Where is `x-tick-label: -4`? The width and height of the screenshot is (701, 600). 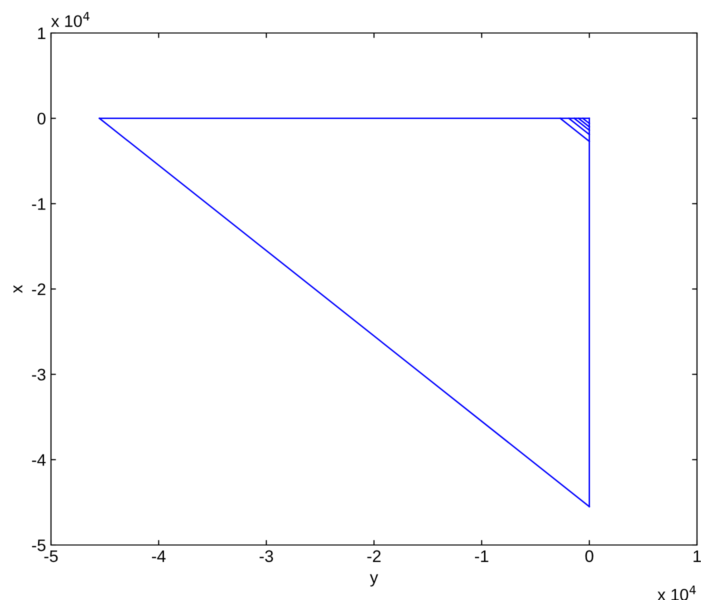
x-tick-label: -4 is located at coordinates (159, 556).